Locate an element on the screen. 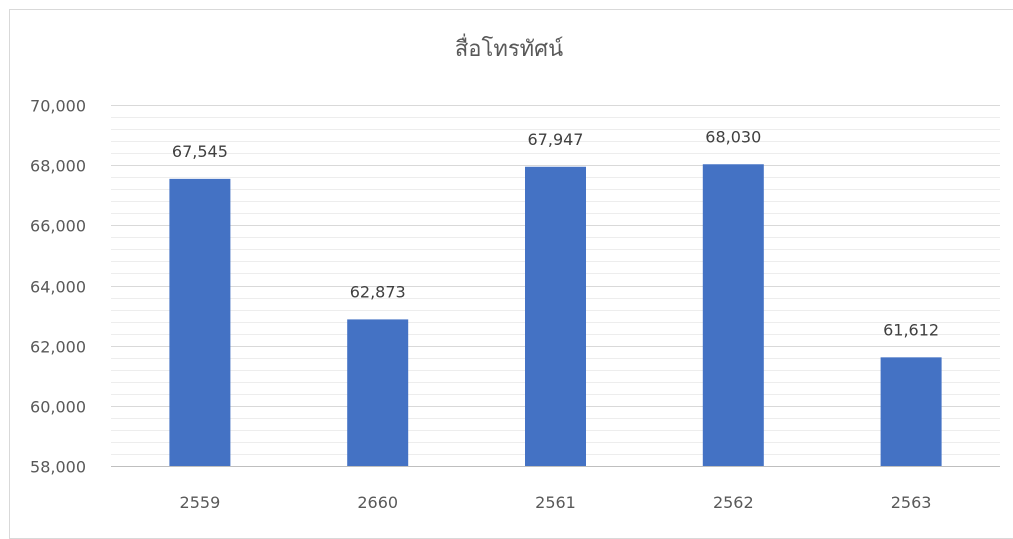 Image resolution: width=1013 pixels, height=539 pixels. x-tick-label: 2559 is located at coordinates (200, 502).